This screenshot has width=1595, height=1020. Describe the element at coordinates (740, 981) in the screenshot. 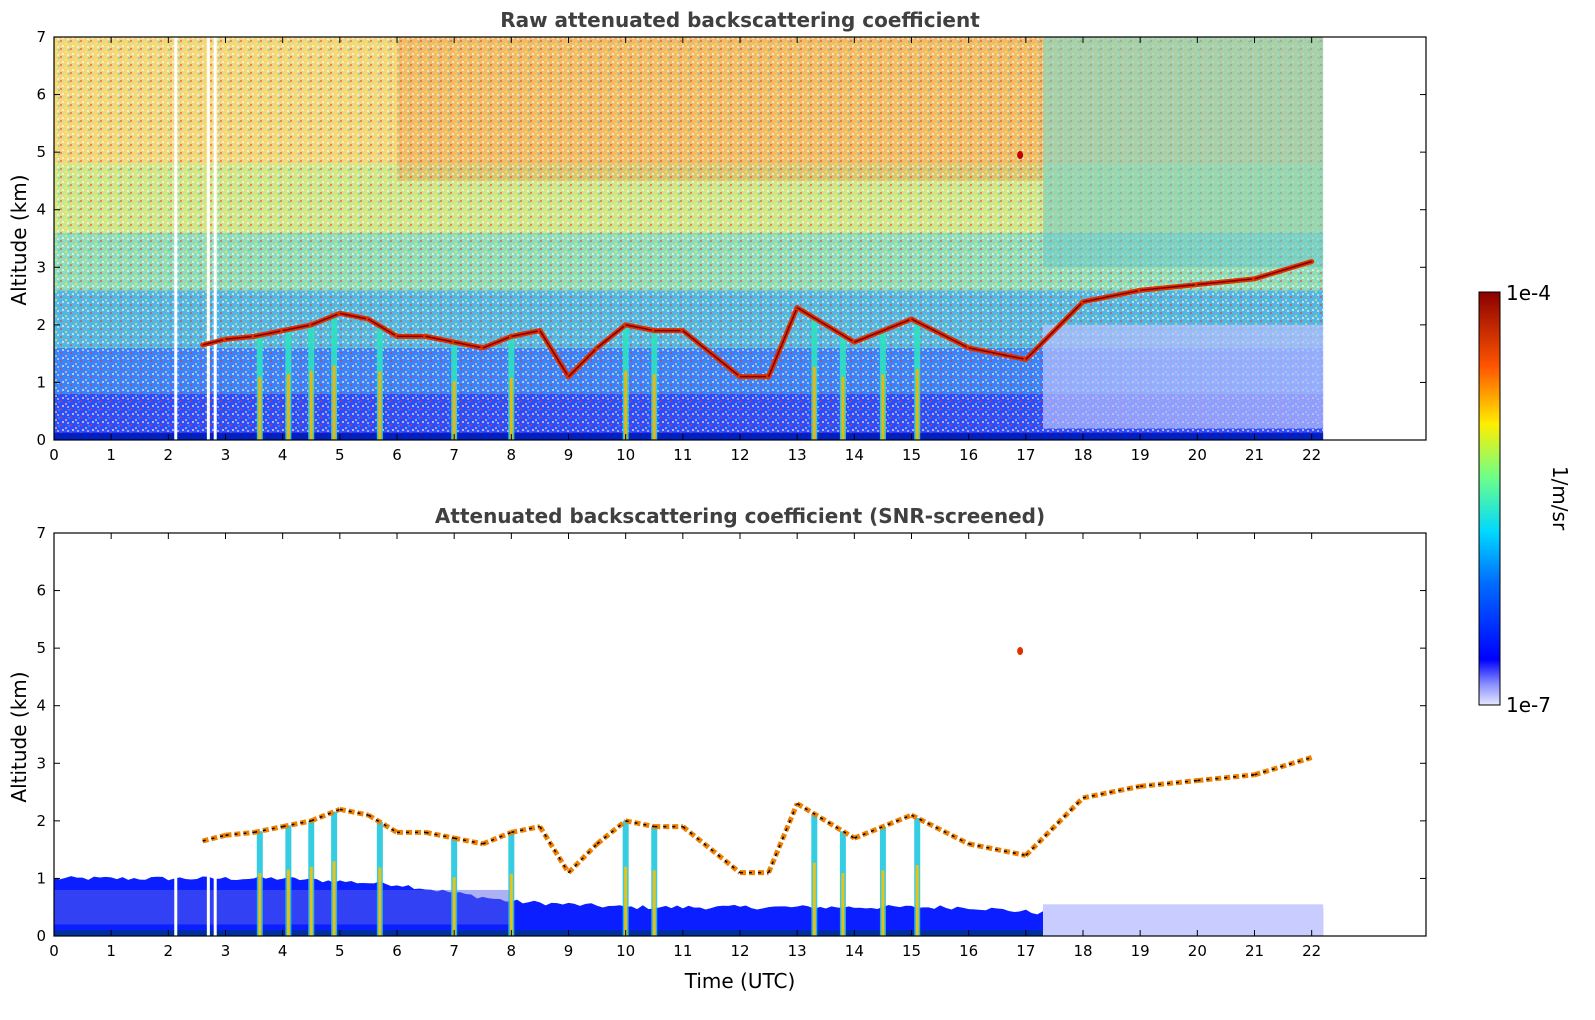

I see `x-axis-label: Time (UTC)` at that location.